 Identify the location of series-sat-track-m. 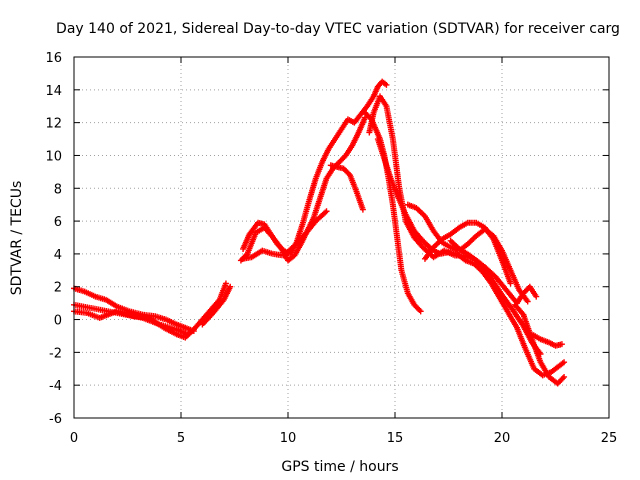
(467, 253).